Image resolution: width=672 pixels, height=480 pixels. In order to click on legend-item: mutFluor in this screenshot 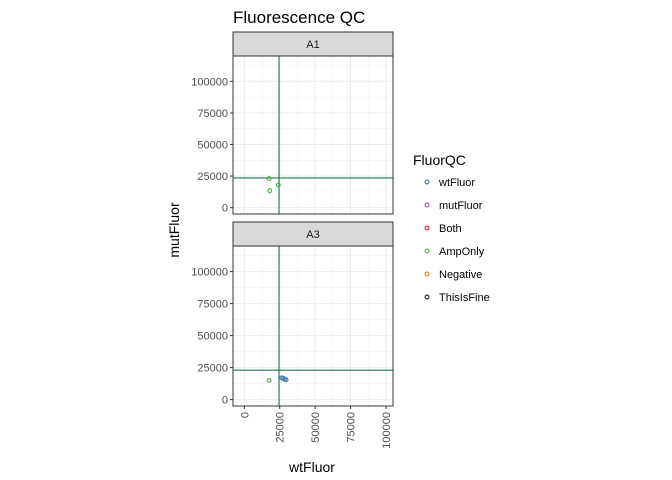, I will do `click(453, 206)`.